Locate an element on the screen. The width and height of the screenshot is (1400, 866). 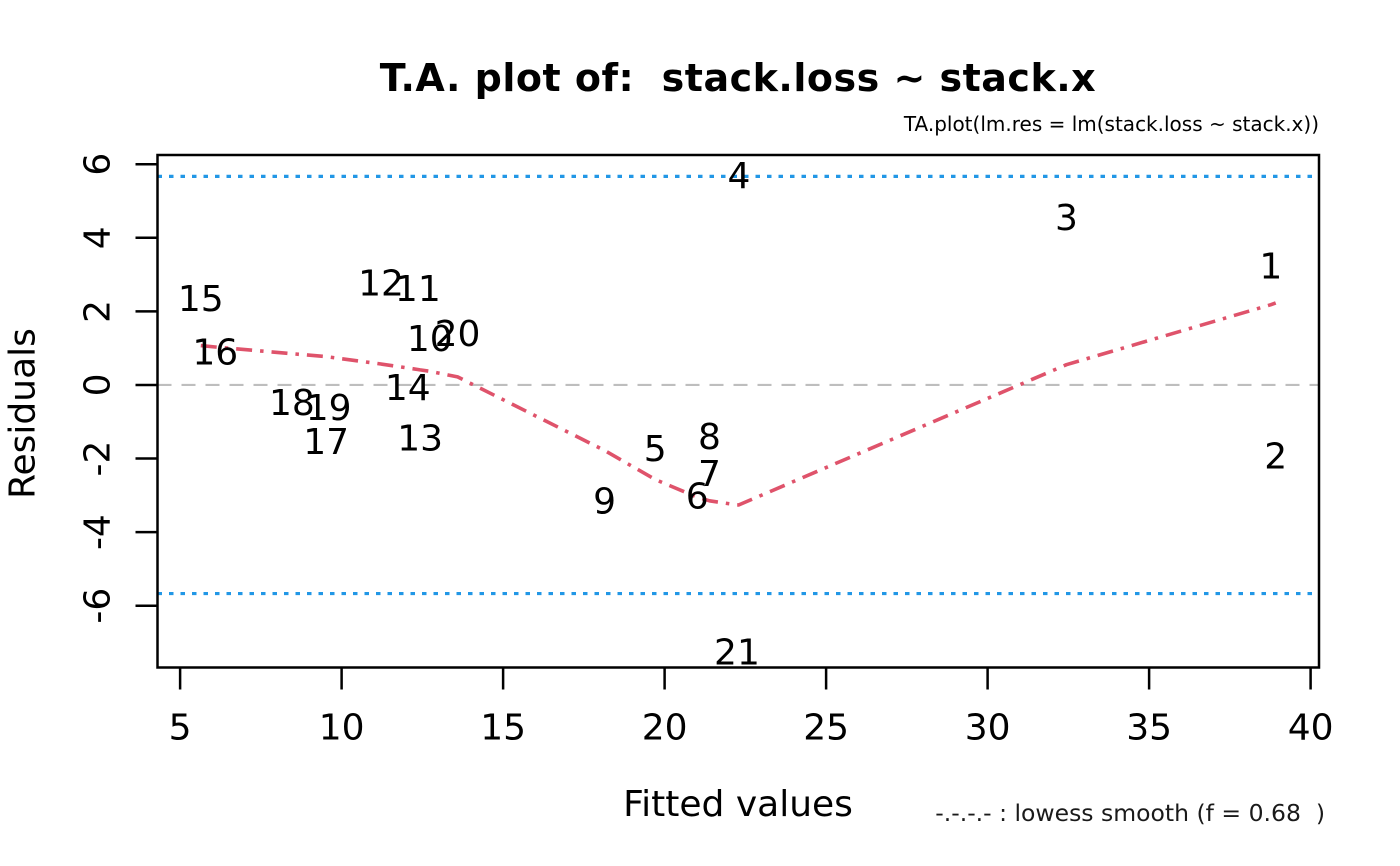
observation-label: 17 is located at coordinates (326, 442).